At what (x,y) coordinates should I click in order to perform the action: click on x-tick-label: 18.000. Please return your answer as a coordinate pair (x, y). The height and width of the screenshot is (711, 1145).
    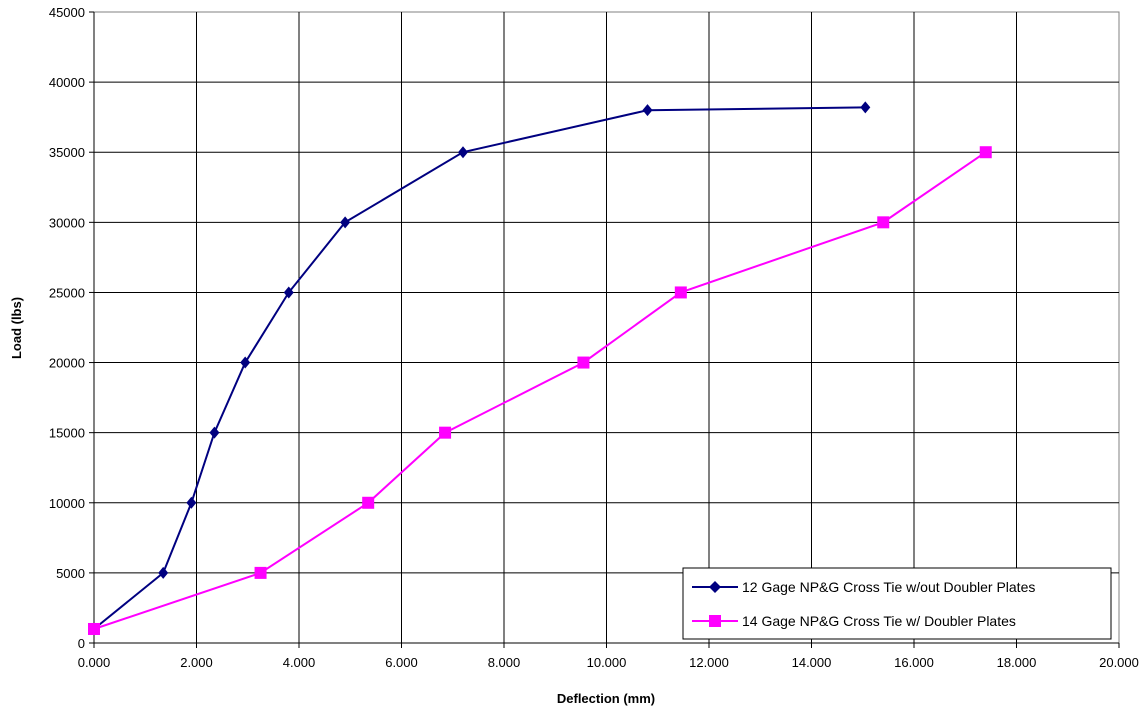
    Looking at the image, I should click on (1017, 662).